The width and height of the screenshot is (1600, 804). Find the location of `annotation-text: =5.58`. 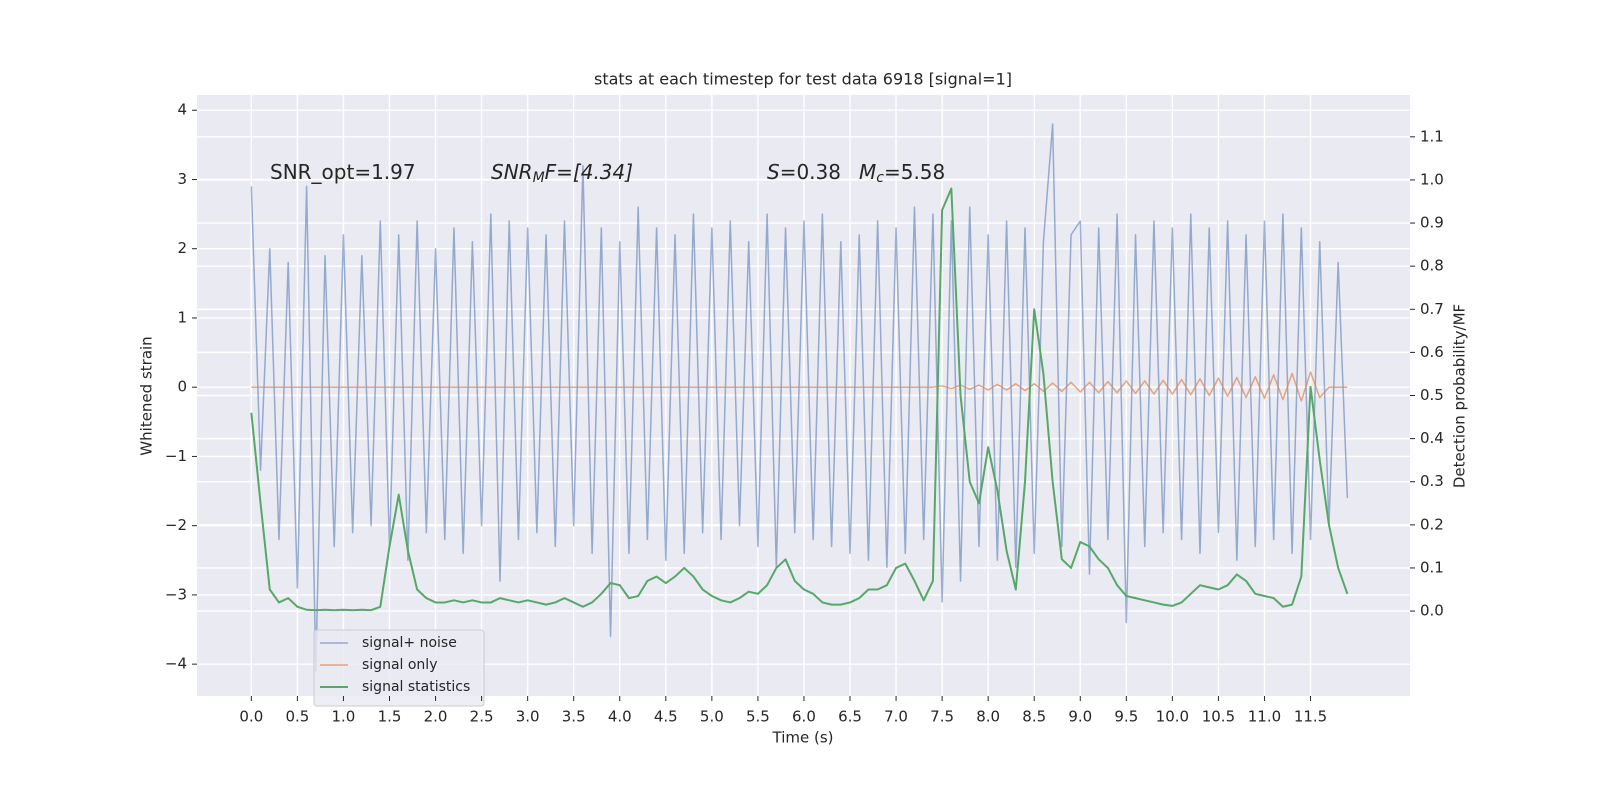

annotation-text: =5.58 is located at coordinates (914, 172).